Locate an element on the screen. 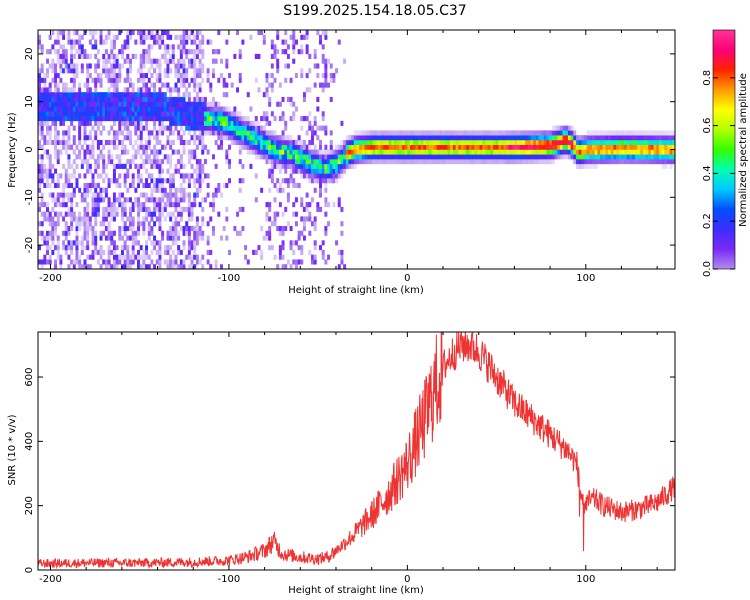 The image size is (750, 600). colorbar-gradient is located at coordinates (724, 149).